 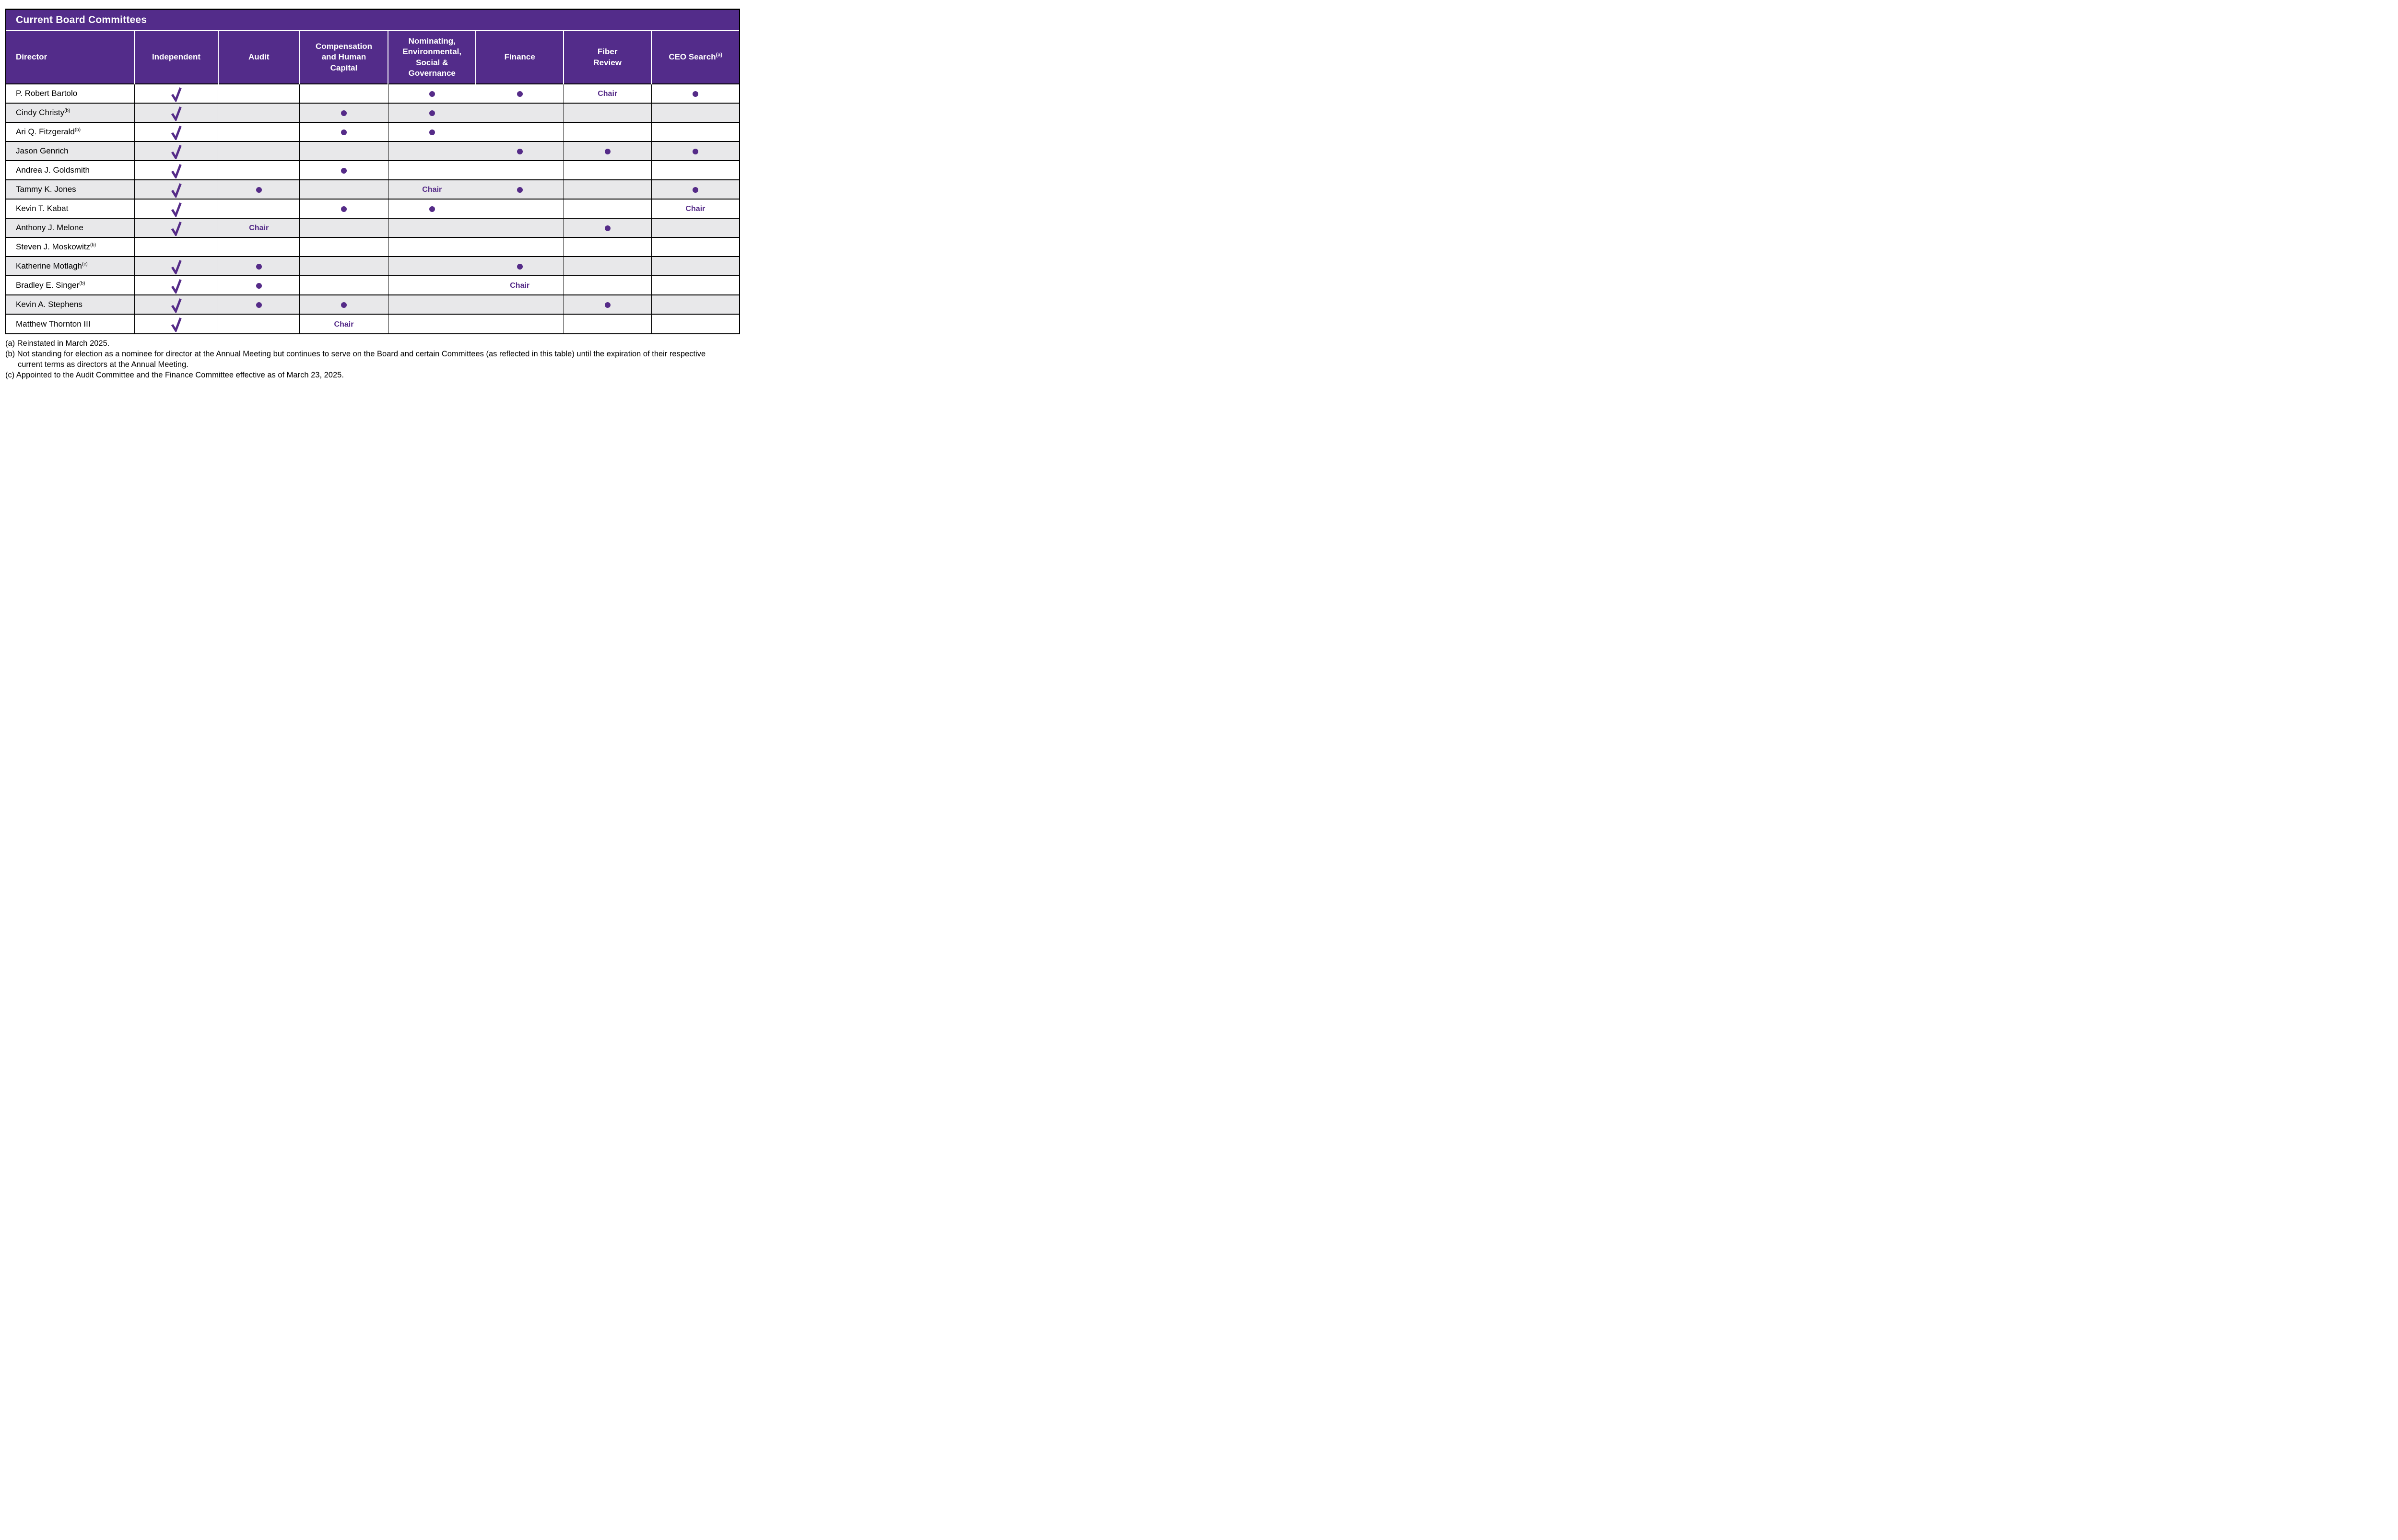 What do you see at coordinates (344, 57) in the screenshot?
I see `column-header-comp: Compensation and Human Capital` at bounding box center [344, 57].